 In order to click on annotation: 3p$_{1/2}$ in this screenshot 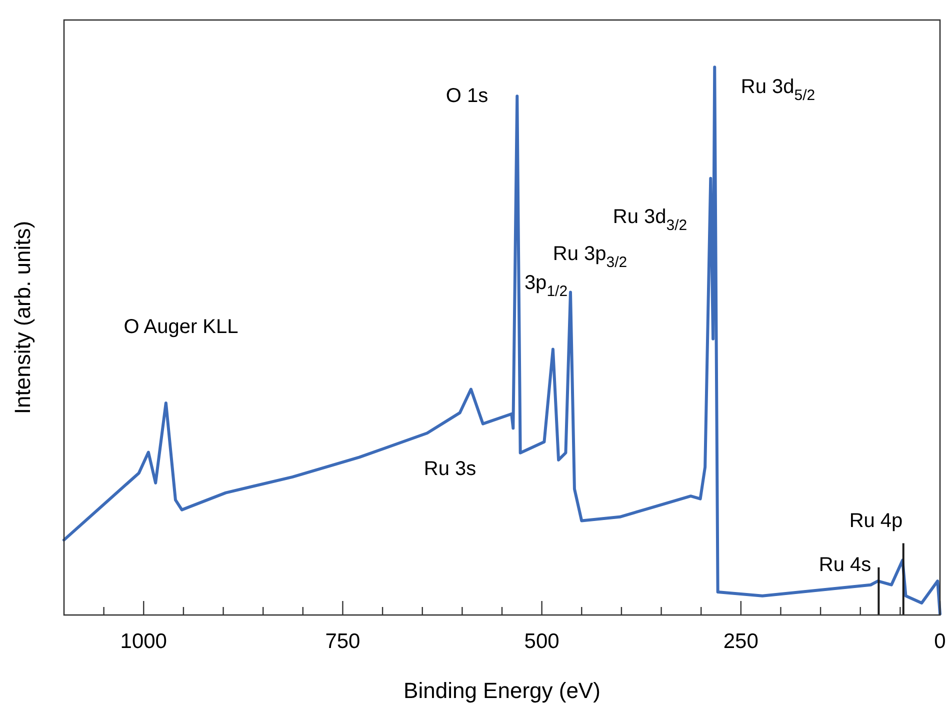, I will do `click(546, 286)`.